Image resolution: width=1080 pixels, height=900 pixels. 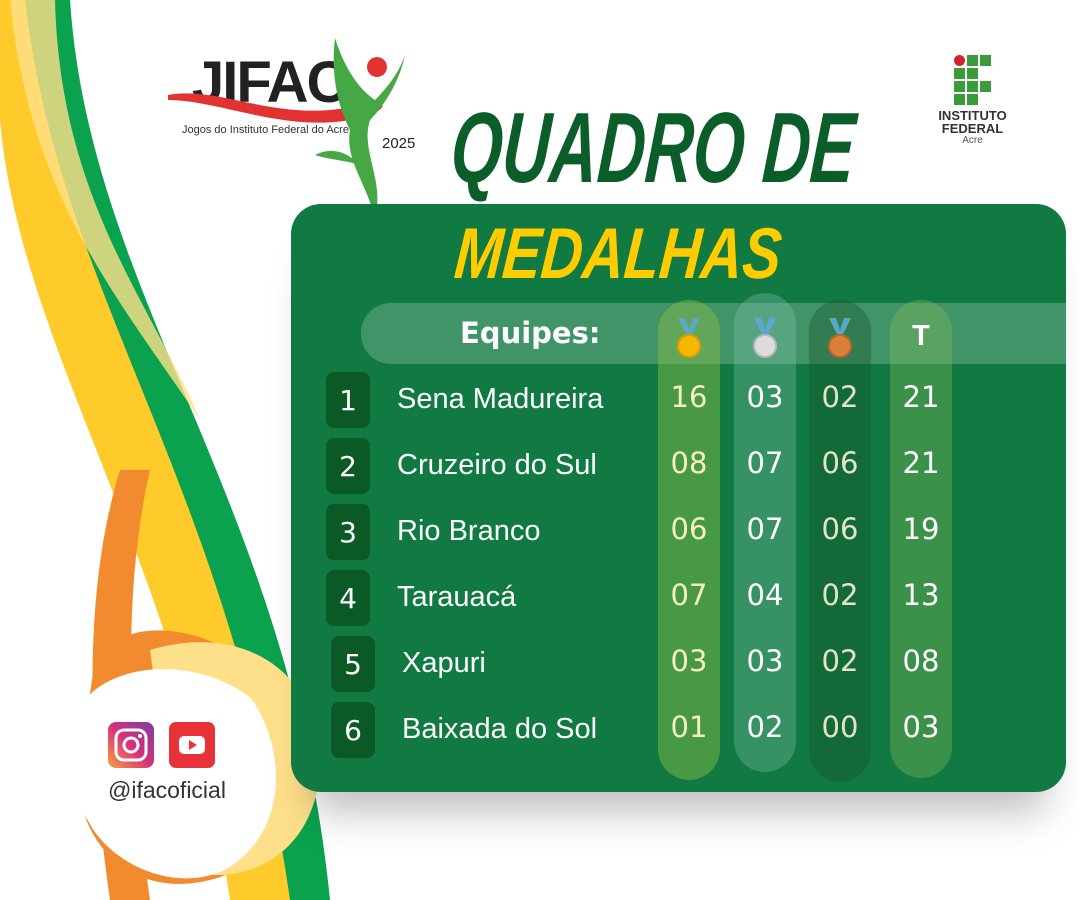 What do you see at coordinates (765, 338) in the screenshot?
I see `silver-medal-icon` at bounding box center [765, 338].